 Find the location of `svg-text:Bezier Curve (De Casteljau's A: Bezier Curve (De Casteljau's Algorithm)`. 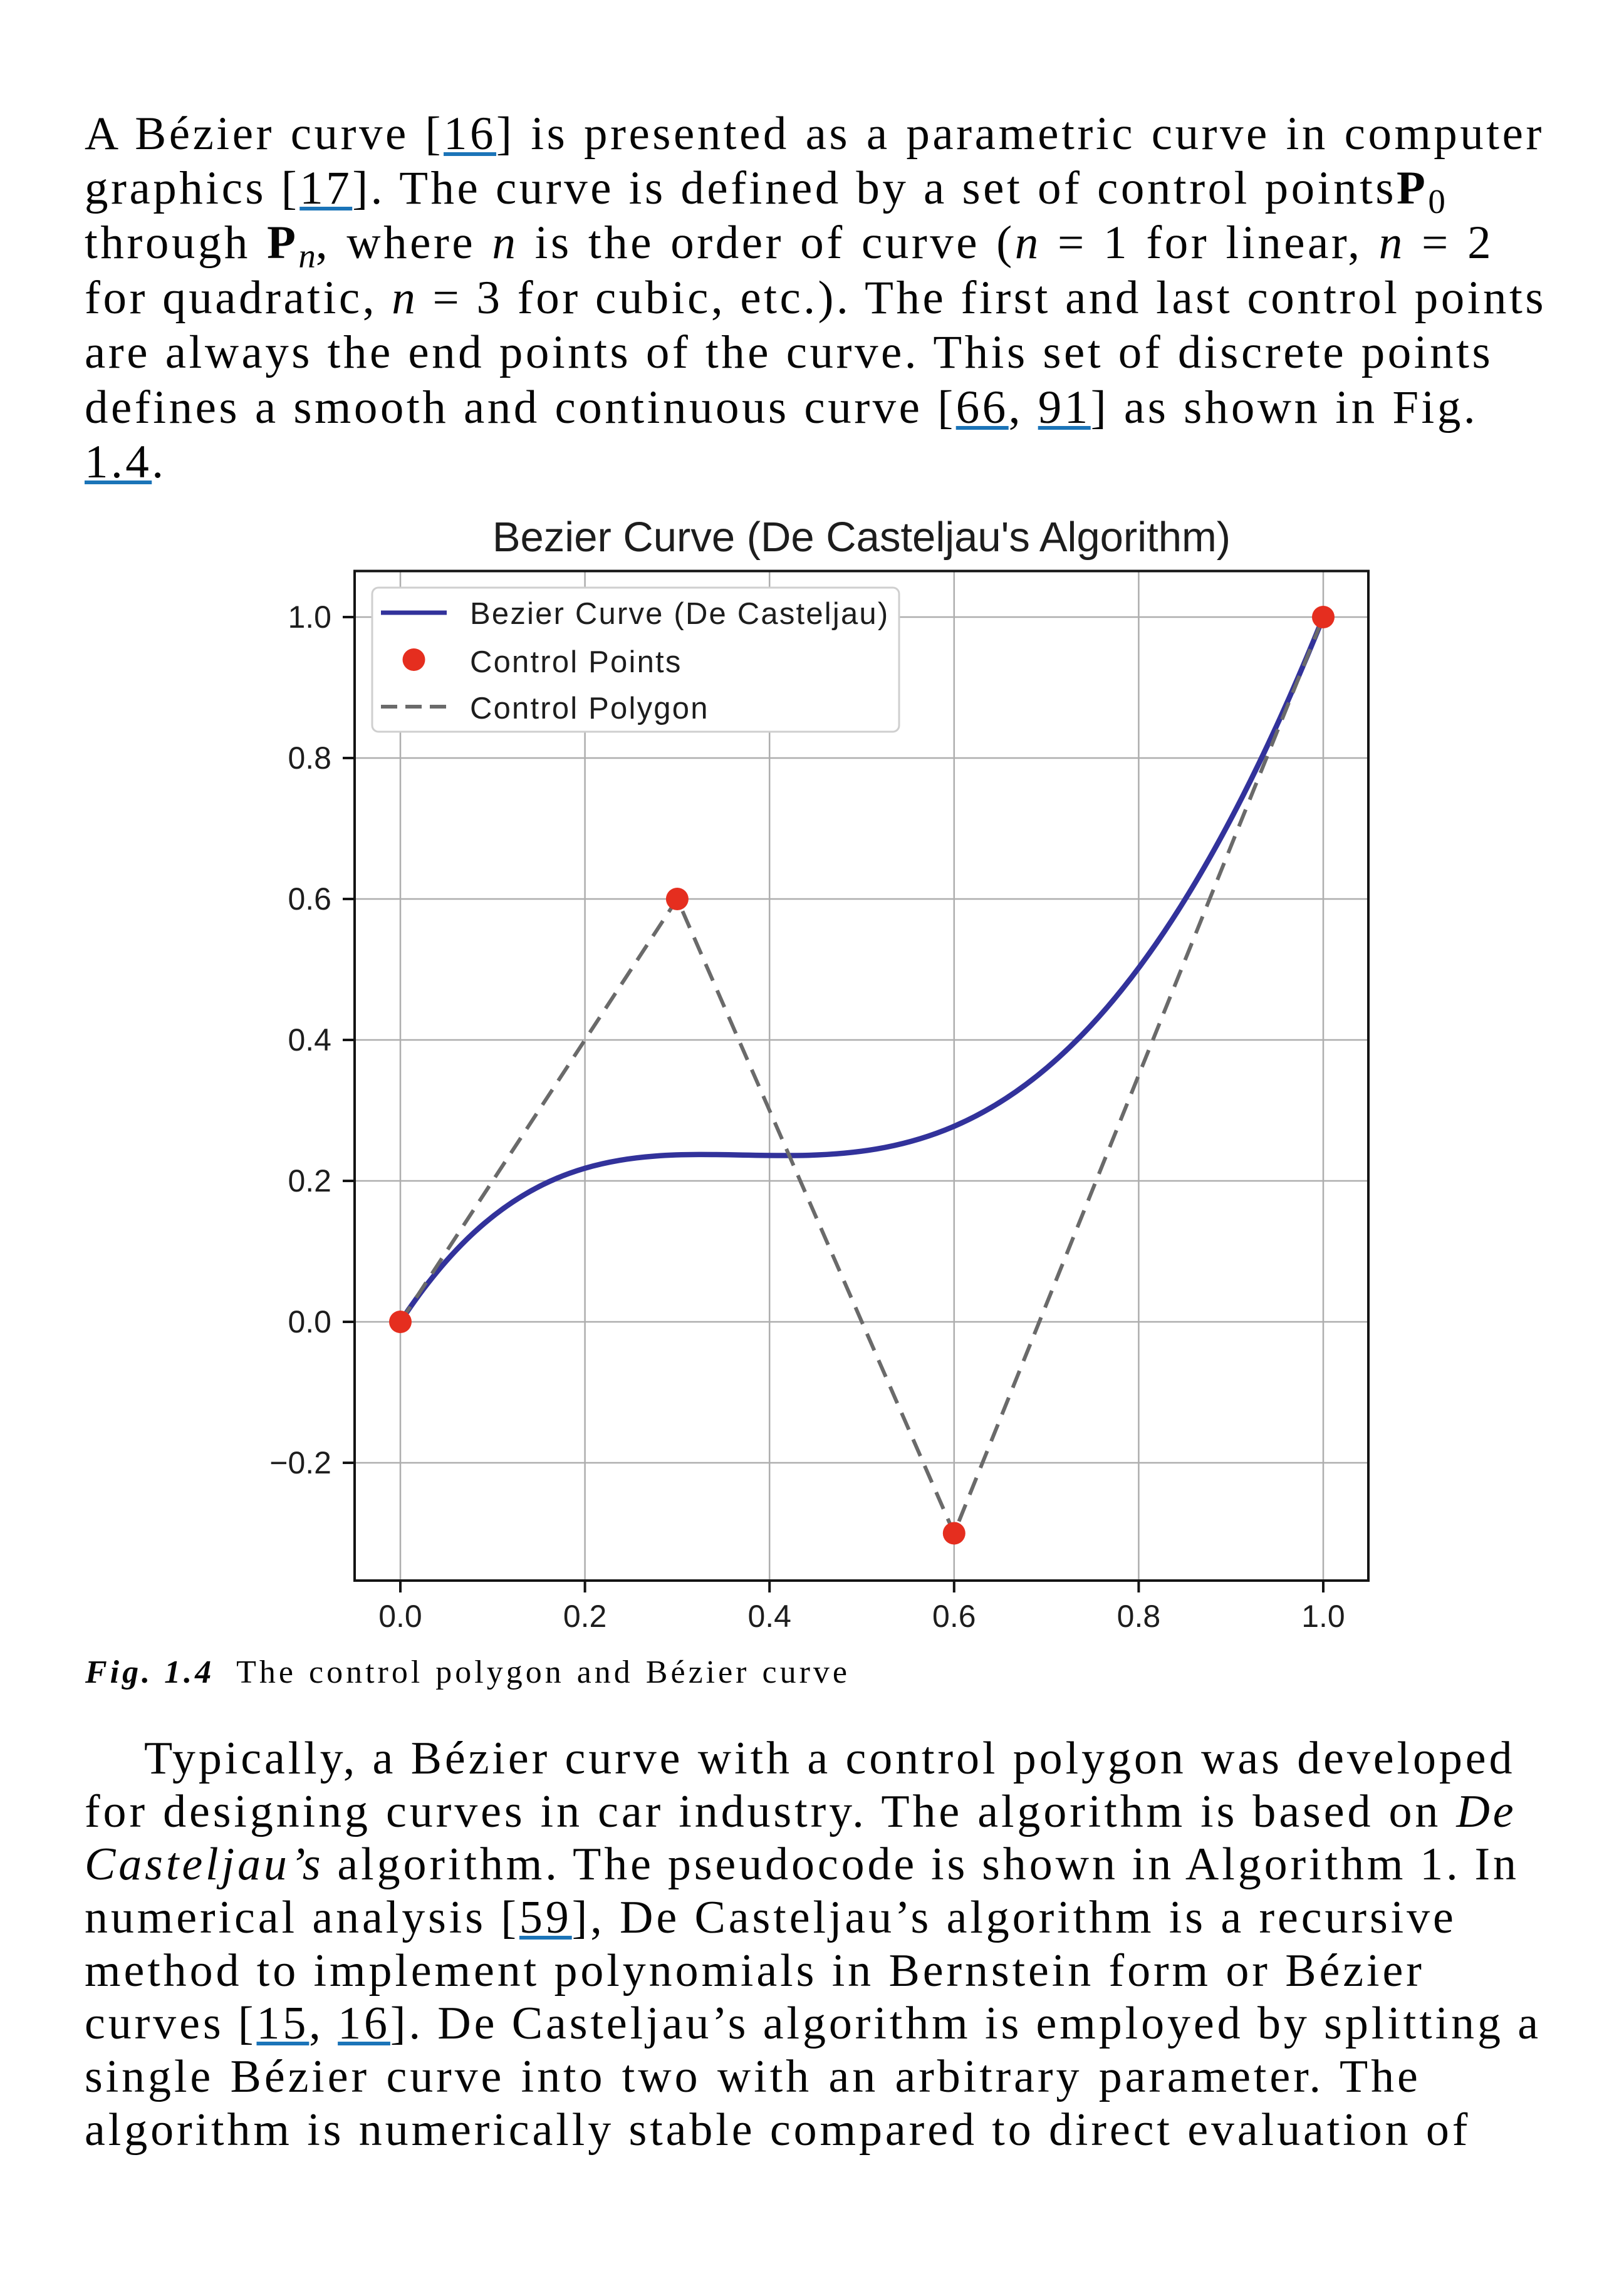

svg-text:Bezier Curve (De Casteljau's A: Bezier Curve (De Casteljau's Algorithm) is located at coordinates (861, 537).